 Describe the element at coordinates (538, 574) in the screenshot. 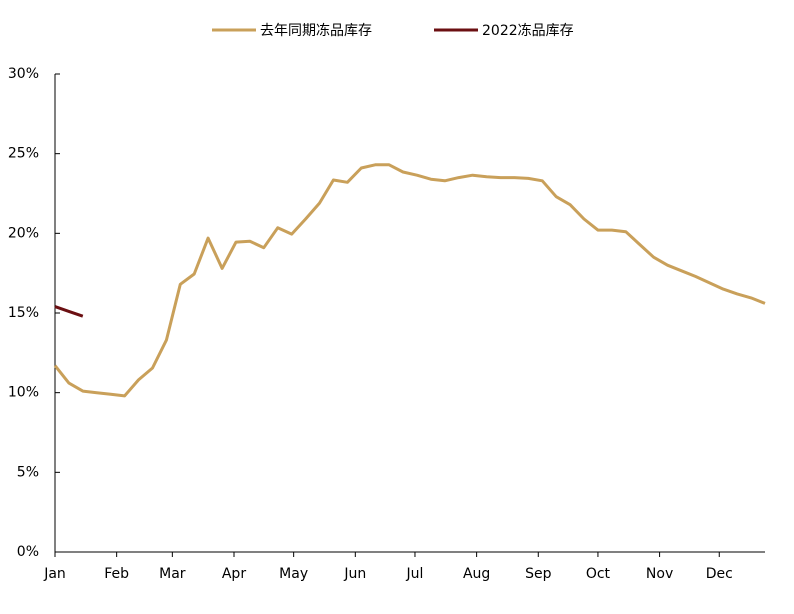

I see `x-tick-label: Sep` at that location.